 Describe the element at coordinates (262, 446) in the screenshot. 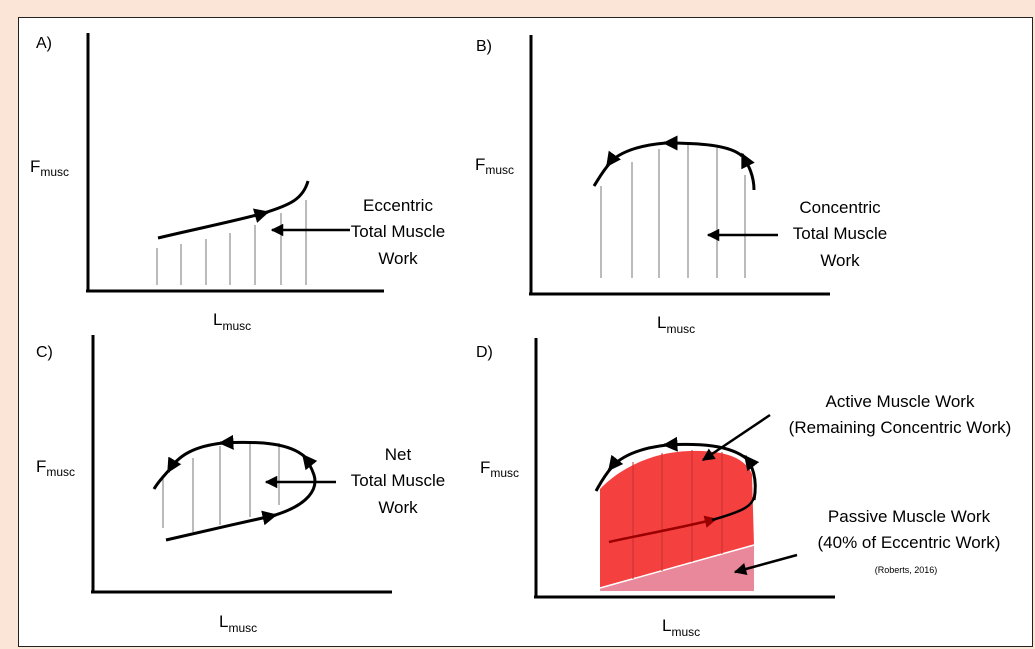

I see `panel-c-curve-top` at that location.